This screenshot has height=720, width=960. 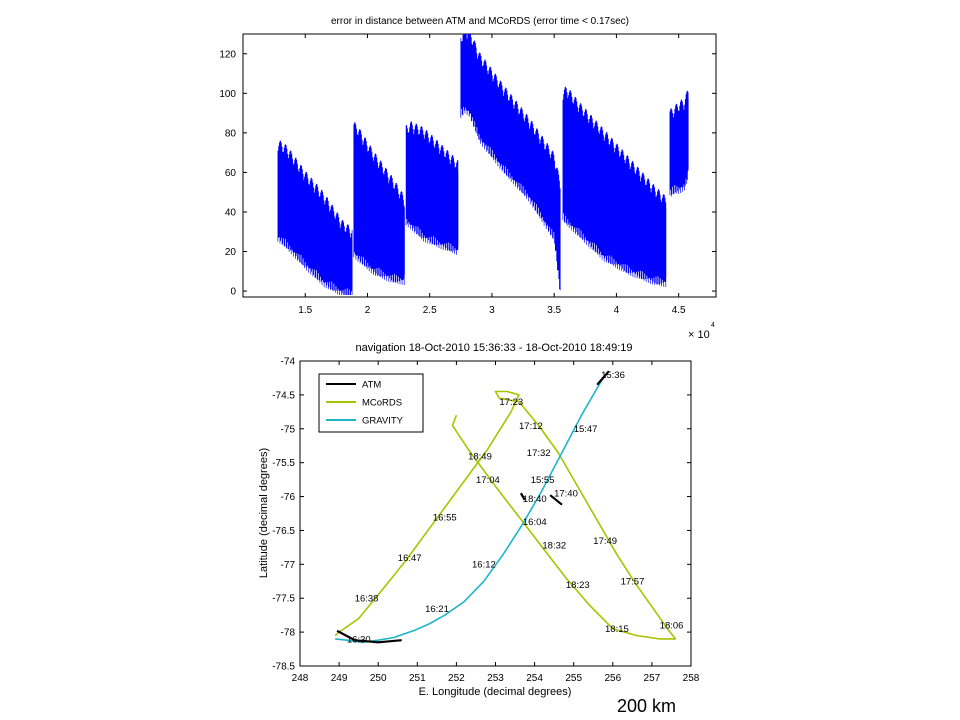 I want to click on time-label: 15:55, so click(x=543, y=480).